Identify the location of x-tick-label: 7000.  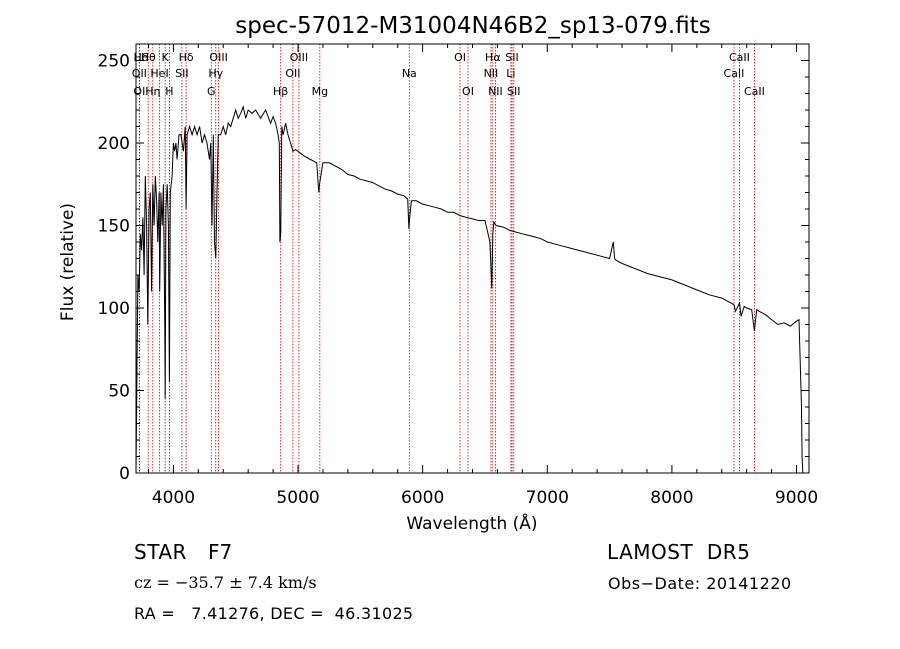
(547, 498).